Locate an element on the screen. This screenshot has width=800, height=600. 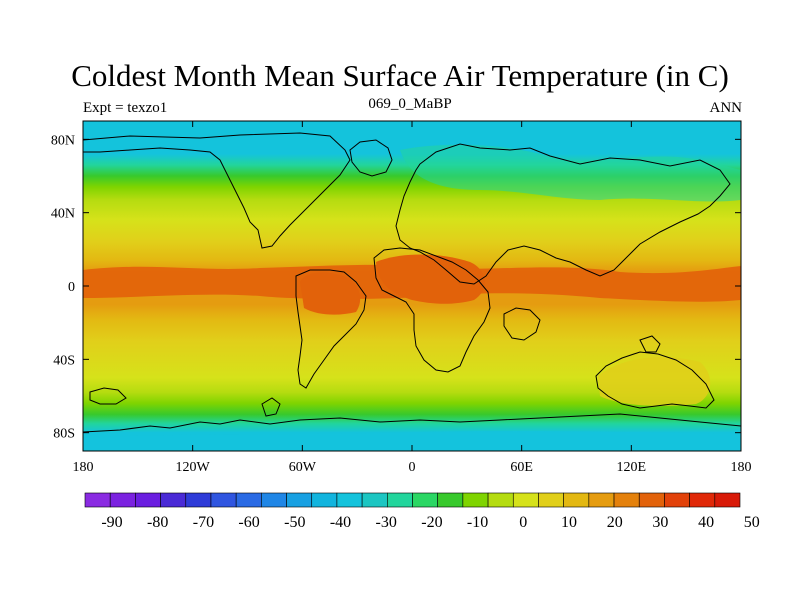
season-label: ANN is located at coordinates (726, 108).